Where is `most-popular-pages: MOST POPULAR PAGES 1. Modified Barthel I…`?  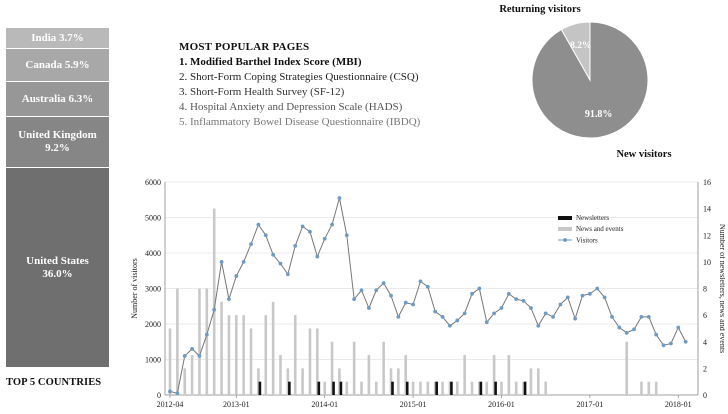
most-popular-pages: MOST POPULAR PAGES 1. Modified Barthel I… is located at coordinates (299, 85).